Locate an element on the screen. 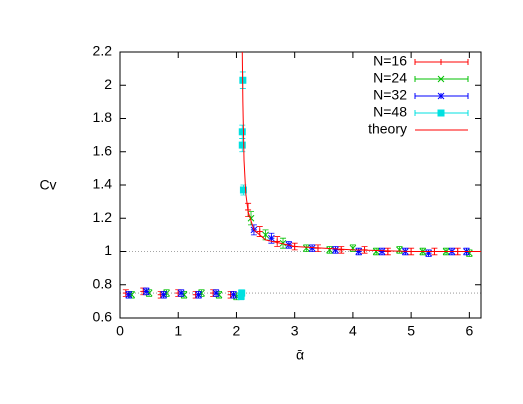 This screenshot has width=523, height=404. y-tick-label: 1.6 is located at coordinates (103, 150).